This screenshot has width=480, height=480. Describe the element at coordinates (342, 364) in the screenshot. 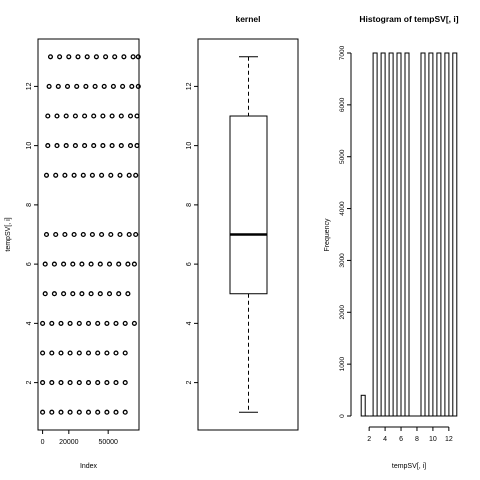

I see `y-tick-label: 1000` at that location.